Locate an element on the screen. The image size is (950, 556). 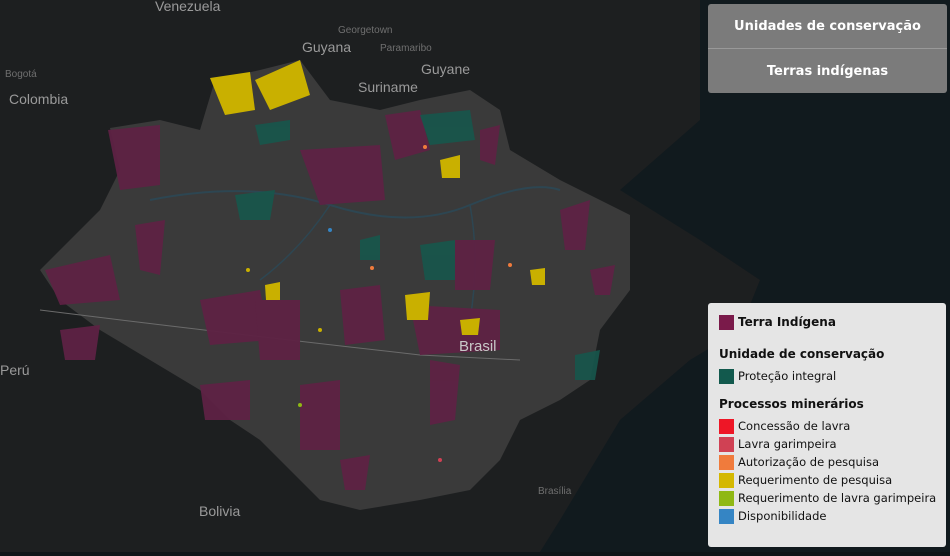
layer-toggle-panel: Unidades de conservação Terras indígenas is located at coordinates (827, 48).